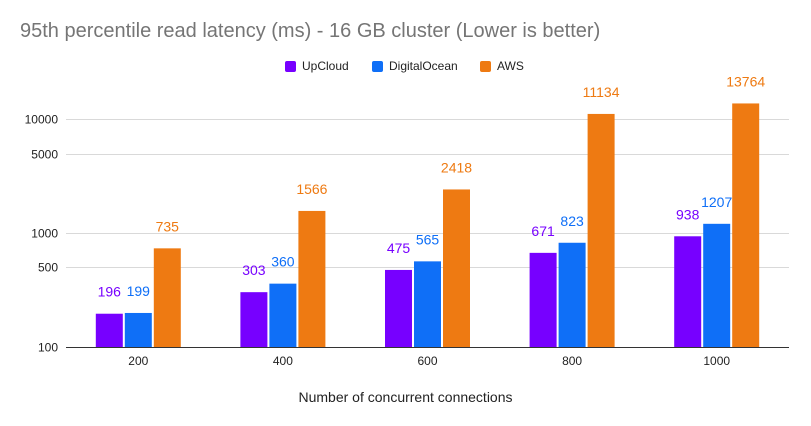 Image resolution: width=811 pixels, height=426 pixels. I want to click on y-tick-label: 500, so click(48, 268).